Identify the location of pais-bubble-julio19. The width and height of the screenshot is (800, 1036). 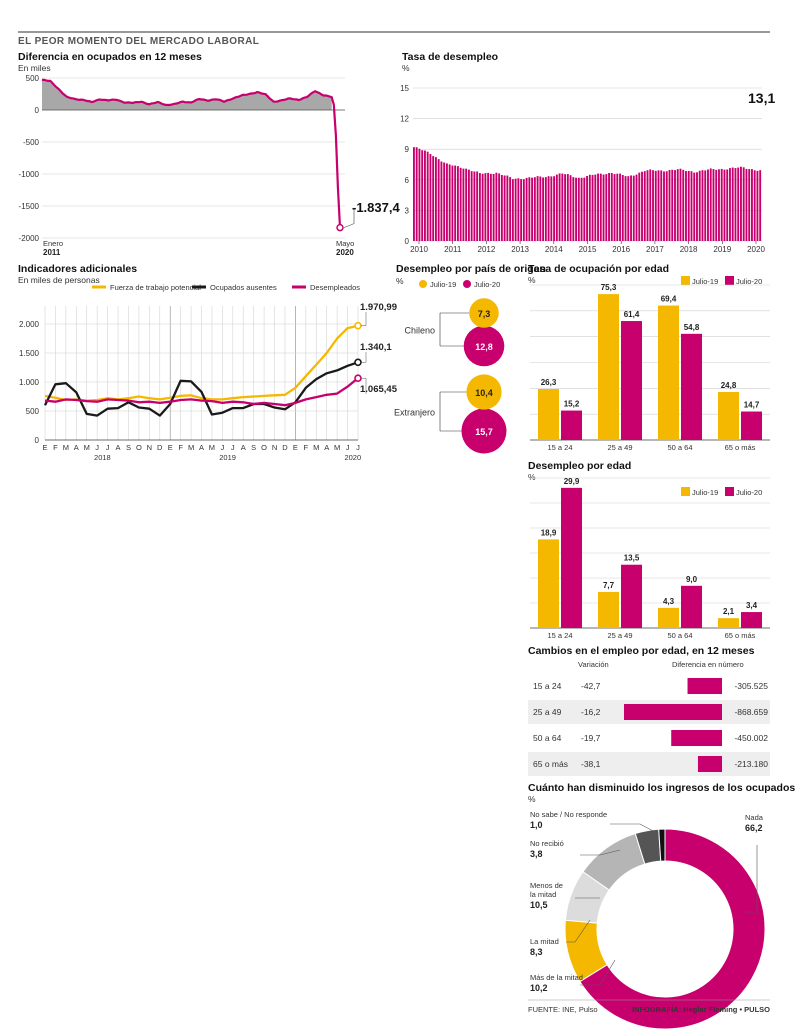
(484, 392).